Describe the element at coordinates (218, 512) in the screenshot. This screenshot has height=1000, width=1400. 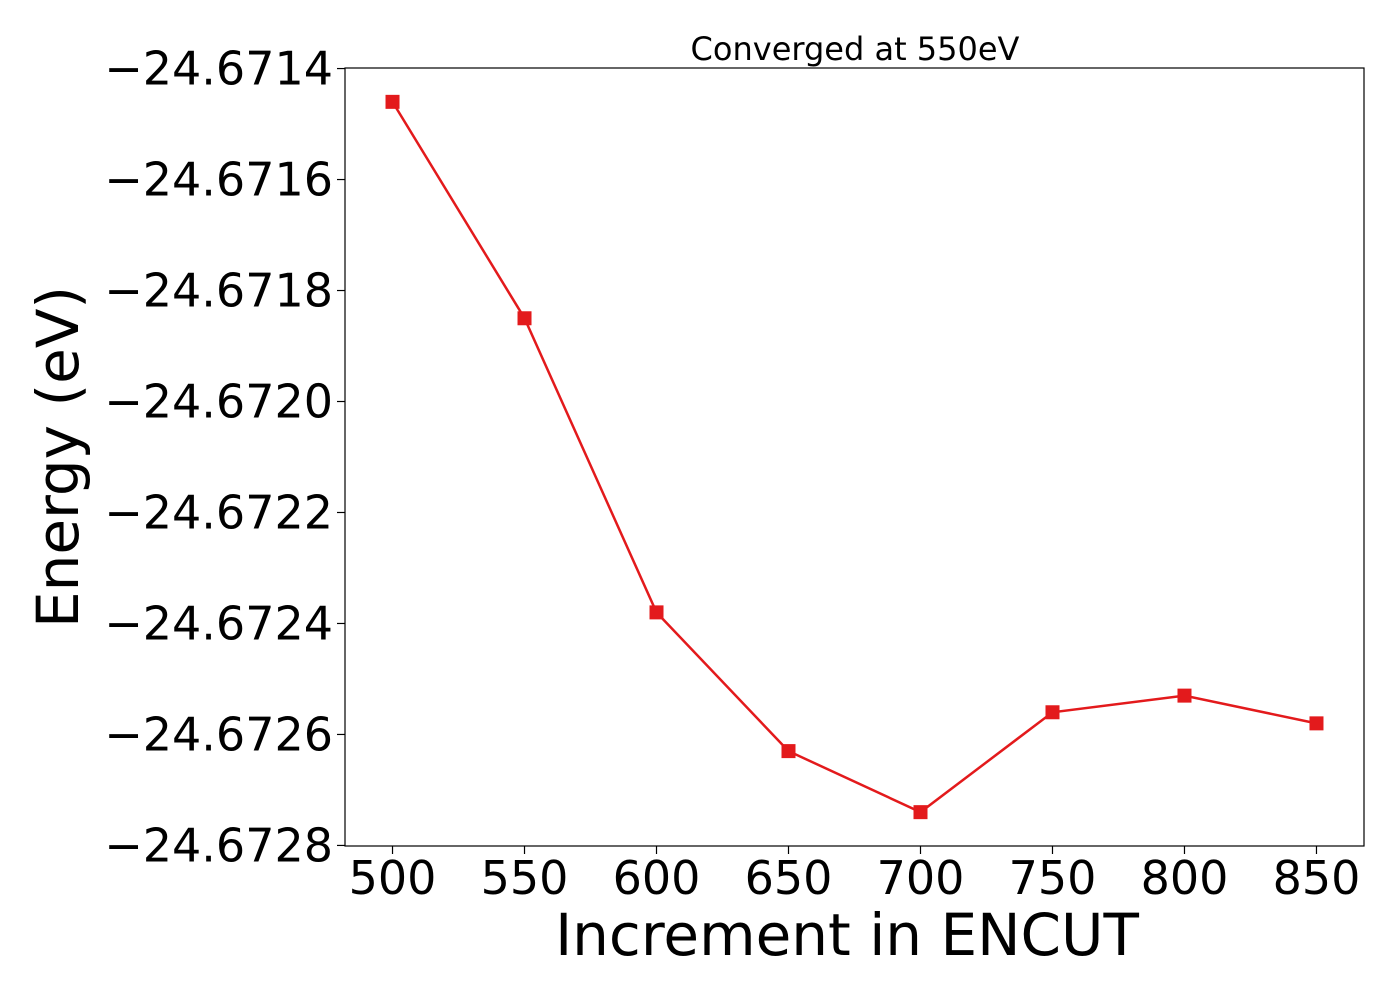
I see `y-tick-label: −24.6722` at that location.